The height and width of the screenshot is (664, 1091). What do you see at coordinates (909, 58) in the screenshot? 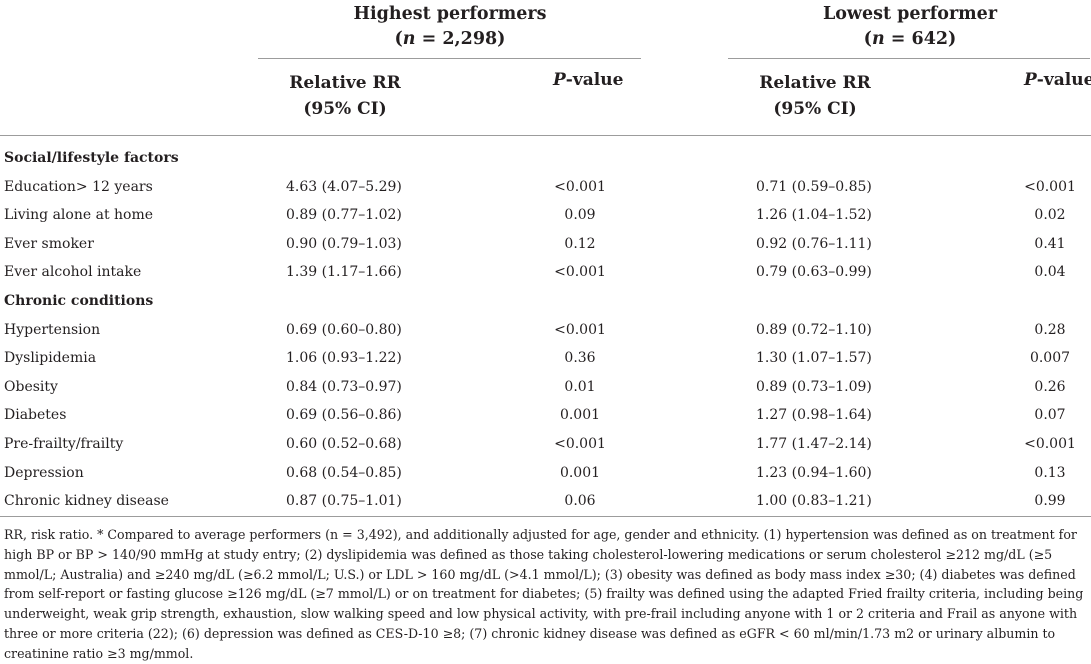
I see `group-rule-lowest` at bounding box center [909, 58].